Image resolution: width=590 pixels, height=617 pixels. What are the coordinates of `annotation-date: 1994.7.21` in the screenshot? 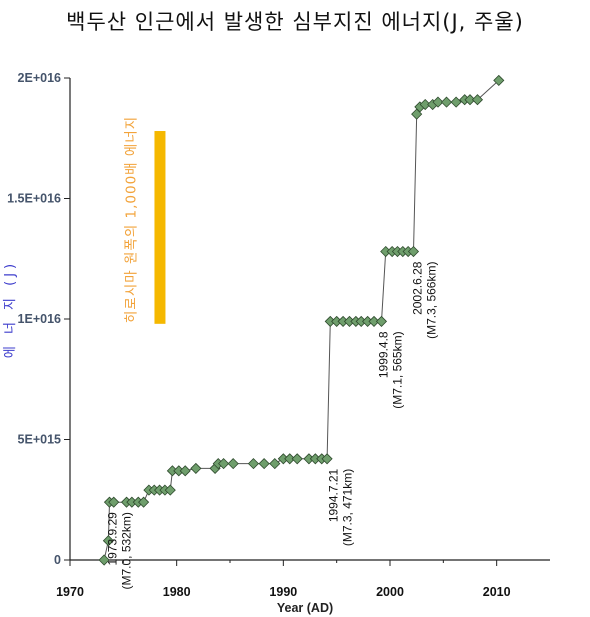 It's located at (333, 495).